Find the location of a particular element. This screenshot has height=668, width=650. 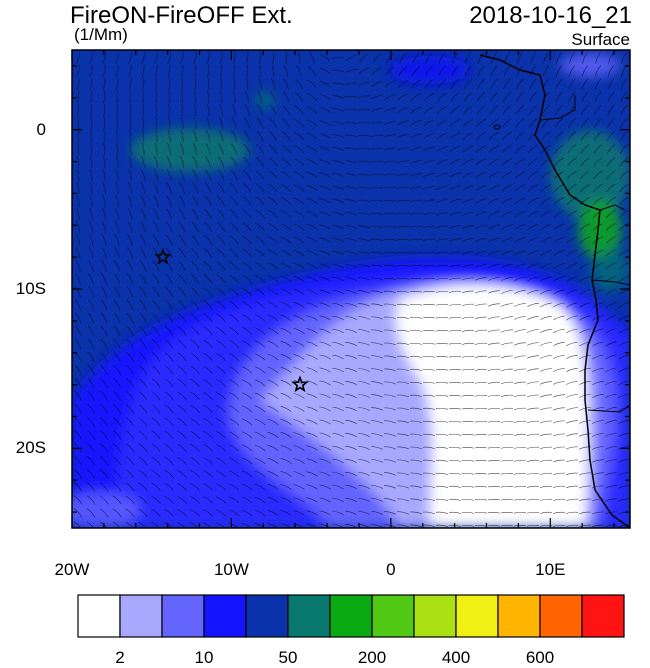

colorbar-label: 200 is located at coordinates (372, 657).